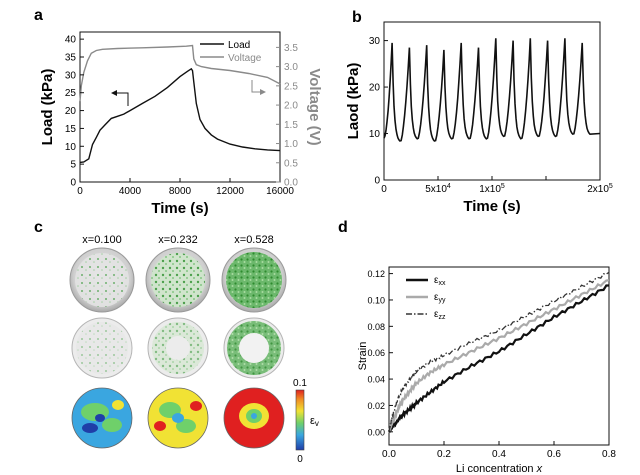  I want to click on panel-label-a: a, so click(38, 15).